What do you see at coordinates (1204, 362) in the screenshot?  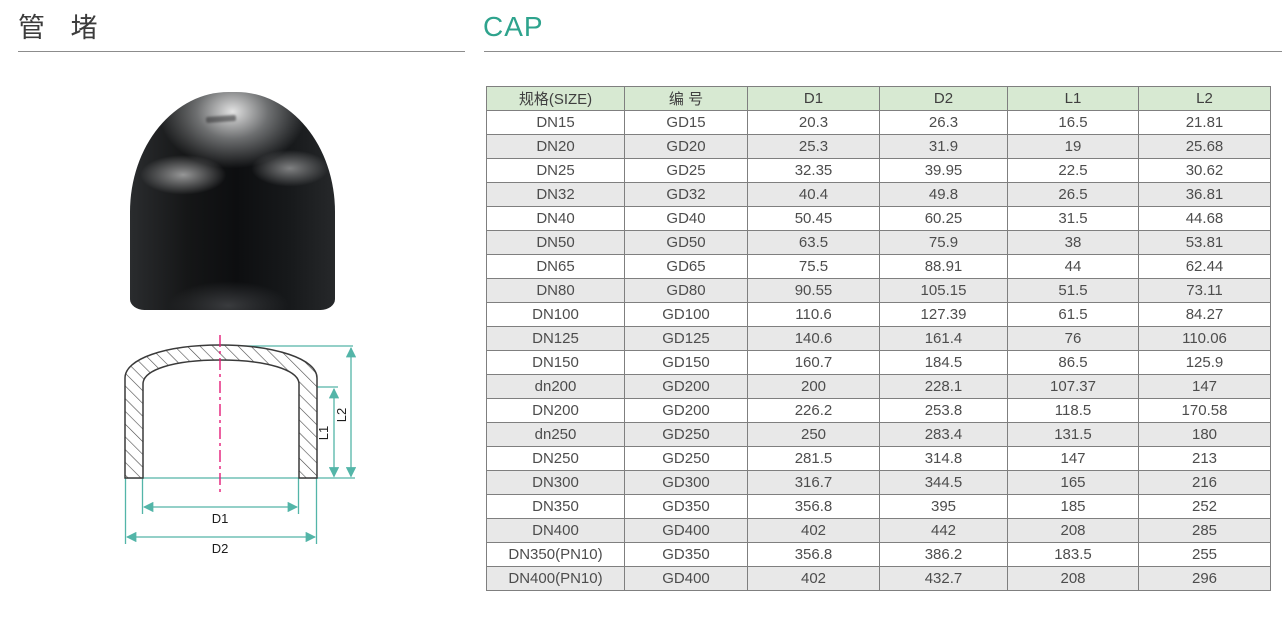 I see `table-cell: 125.9` at bounding box center [1204, 362].